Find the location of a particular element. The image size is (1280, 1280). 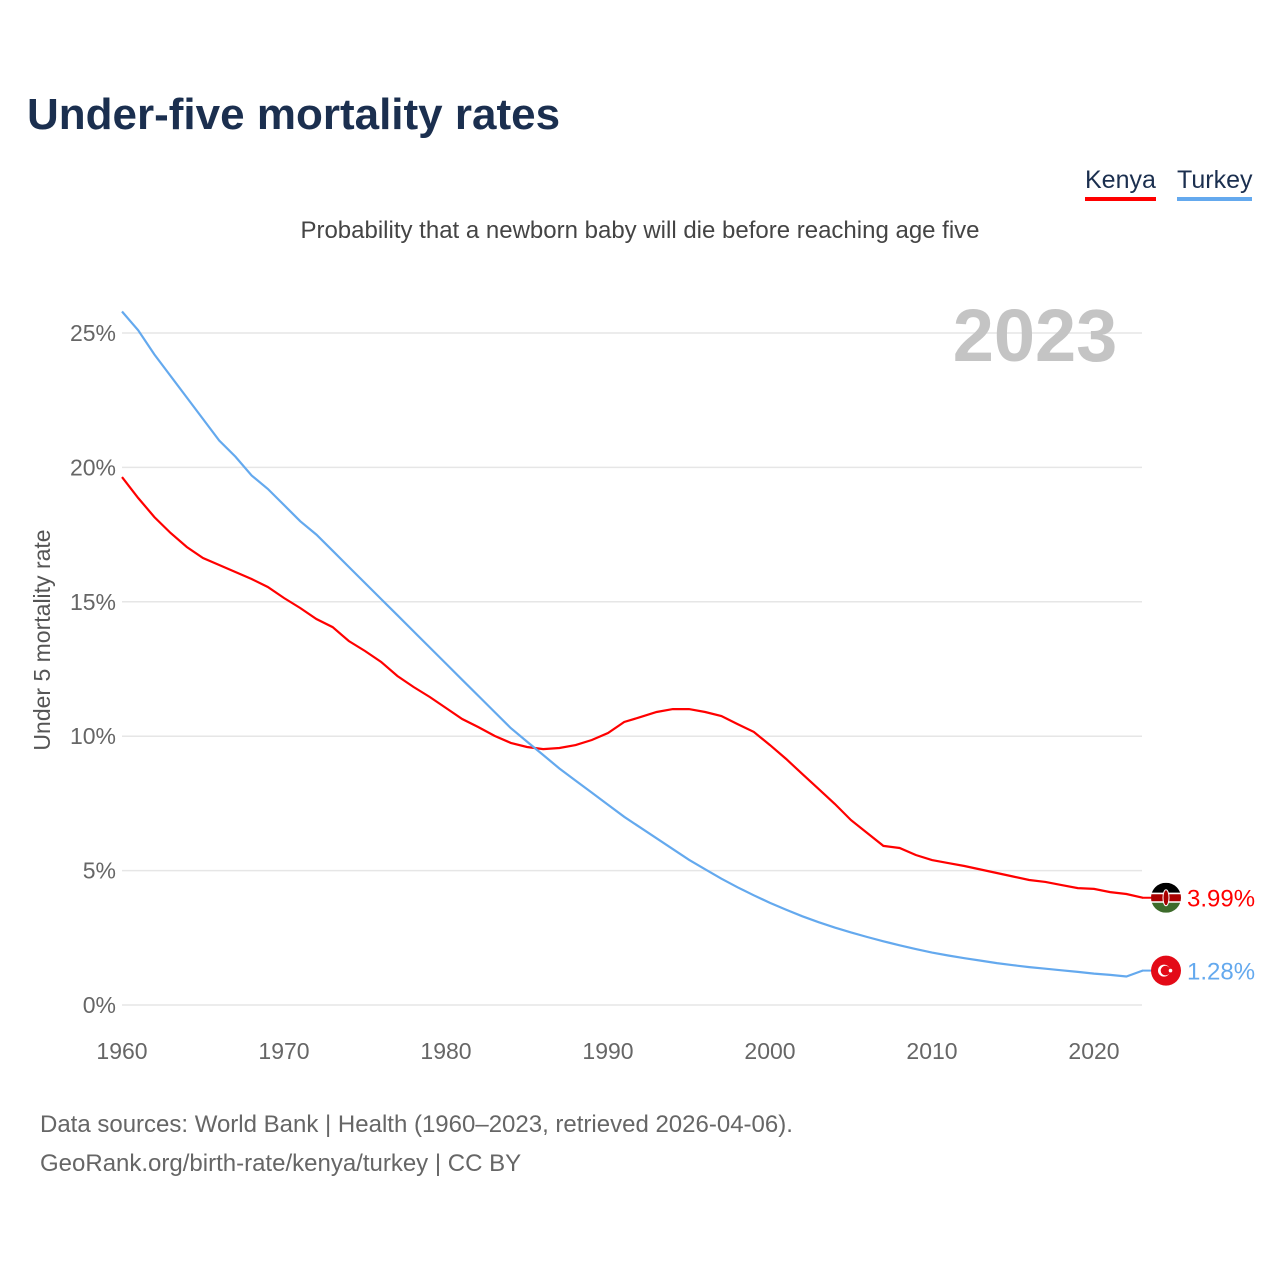

y-tick-label: 15% is located at coordinates (93, 602).